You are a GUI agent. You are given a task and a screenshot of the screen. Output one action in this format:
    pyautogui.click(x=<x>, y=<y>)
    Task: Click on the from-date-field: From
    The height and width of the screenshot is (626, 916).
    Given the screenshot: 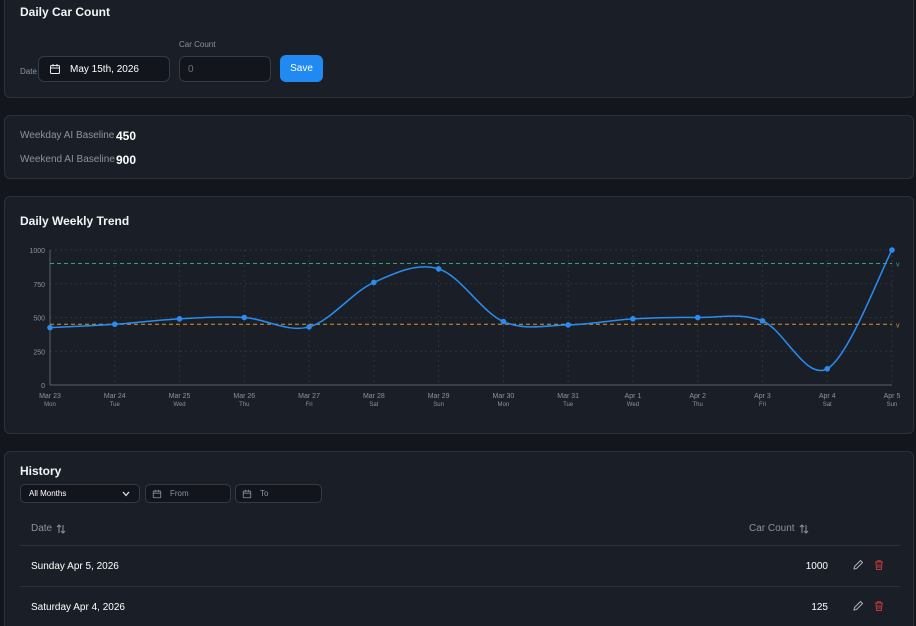 What is the action you would take?
    pyautogui.click(x=188, y=493)
    